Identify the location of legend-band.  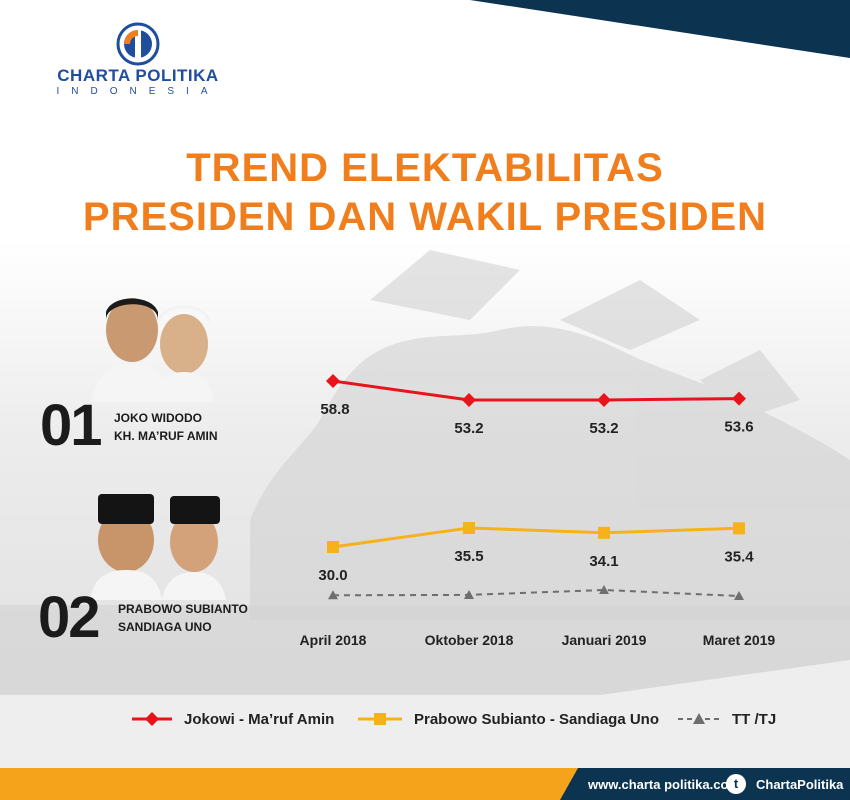
(425, 714).